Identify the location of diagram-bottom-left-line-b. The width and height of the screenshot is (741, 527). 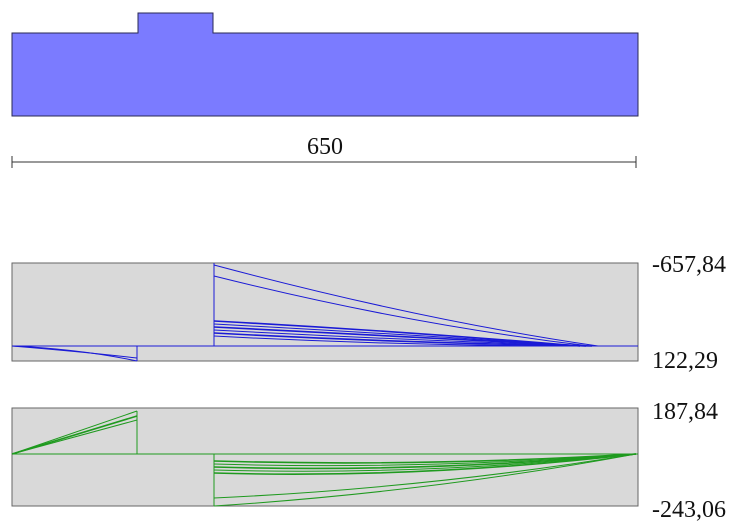
(74, 435).